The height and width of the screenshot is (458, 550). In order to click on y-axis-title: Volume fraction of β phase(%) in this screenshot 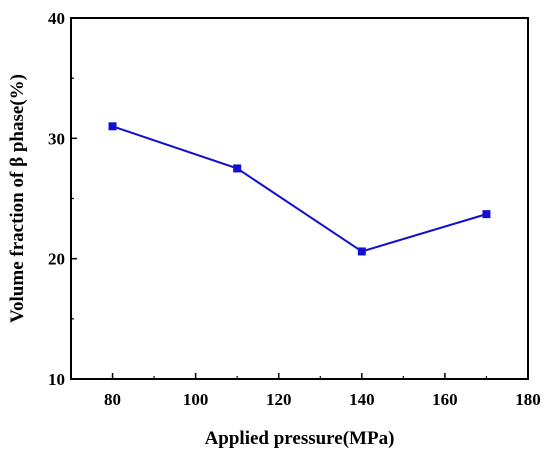, I will do `click(17, 198)`.